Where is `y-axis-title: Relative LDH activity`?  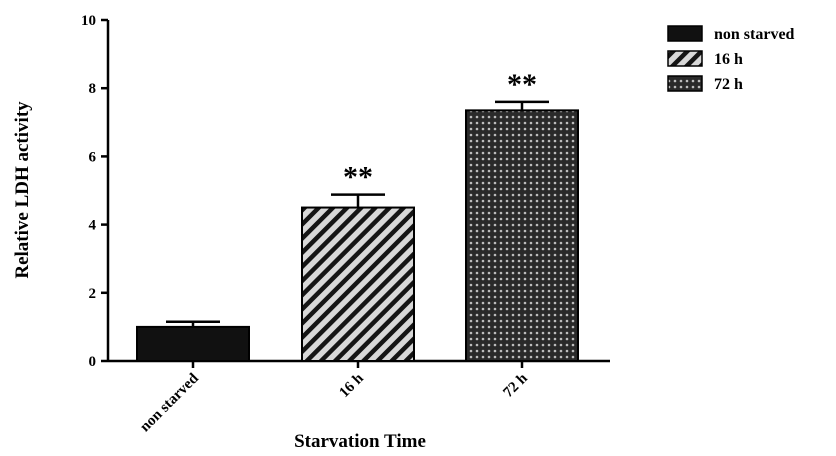 y-axis-title: Relative LDH activity is located at coordinates (22, 190).